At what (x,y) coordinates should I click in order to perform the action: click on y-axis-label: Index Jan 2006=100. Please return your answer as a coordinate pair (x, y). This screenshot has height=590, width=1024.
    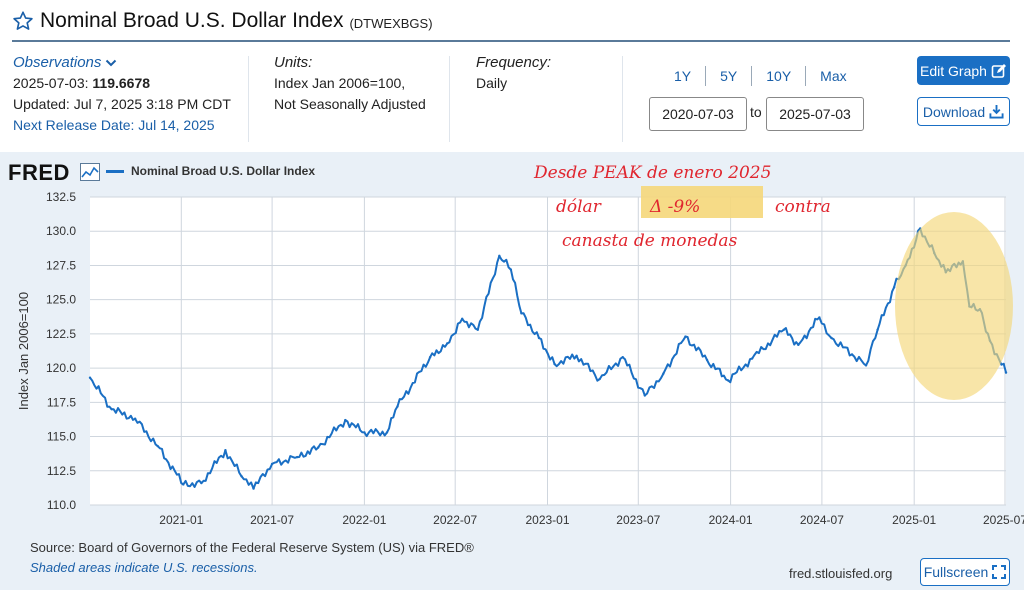
    Looking at the image, I should click on (23, 351).